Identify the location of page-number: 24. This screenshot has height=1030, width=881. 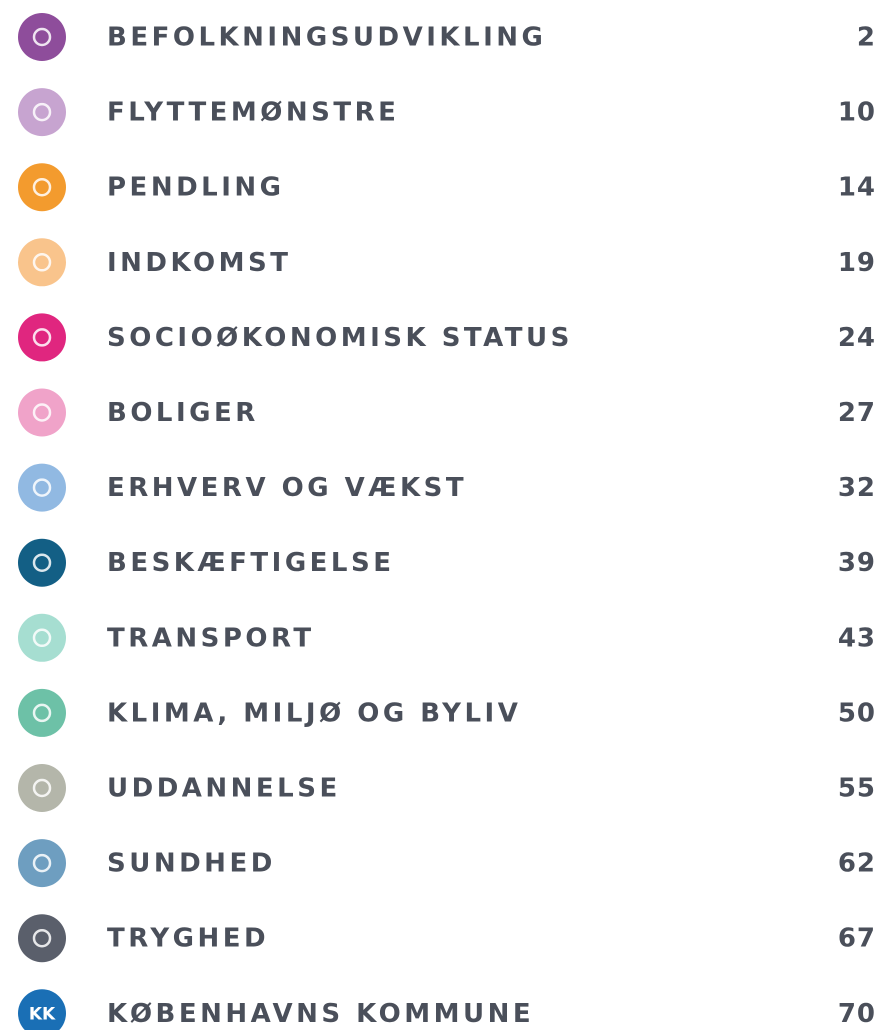
(857, 338).